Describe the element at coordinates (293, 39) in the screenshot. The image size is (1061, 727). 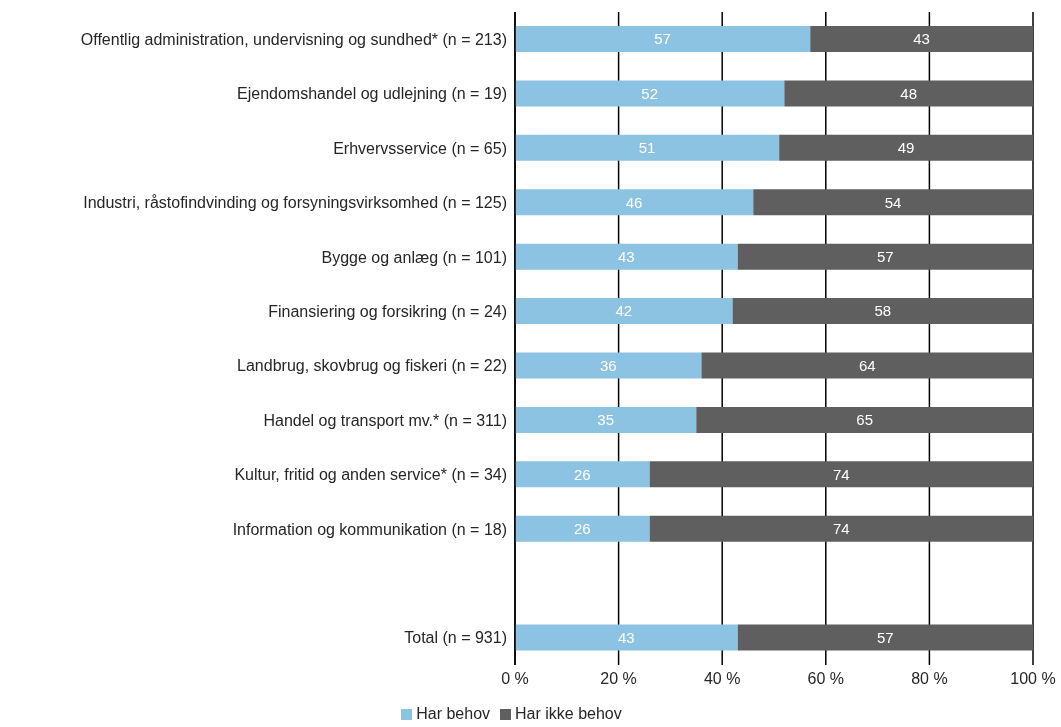
I see `y-tick-label: Offentlig administration, undervisning og sundhed* (n = 213)` at that location.